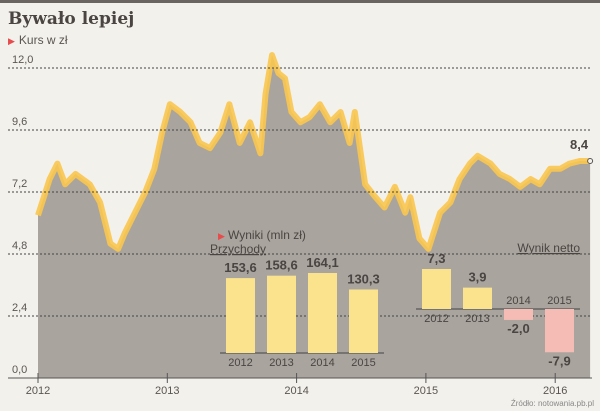 The image size is (600, 411). Describe the element at coordinates (19, 184) in the screenshot. I see `y-tick-label: 7,2` at that location.